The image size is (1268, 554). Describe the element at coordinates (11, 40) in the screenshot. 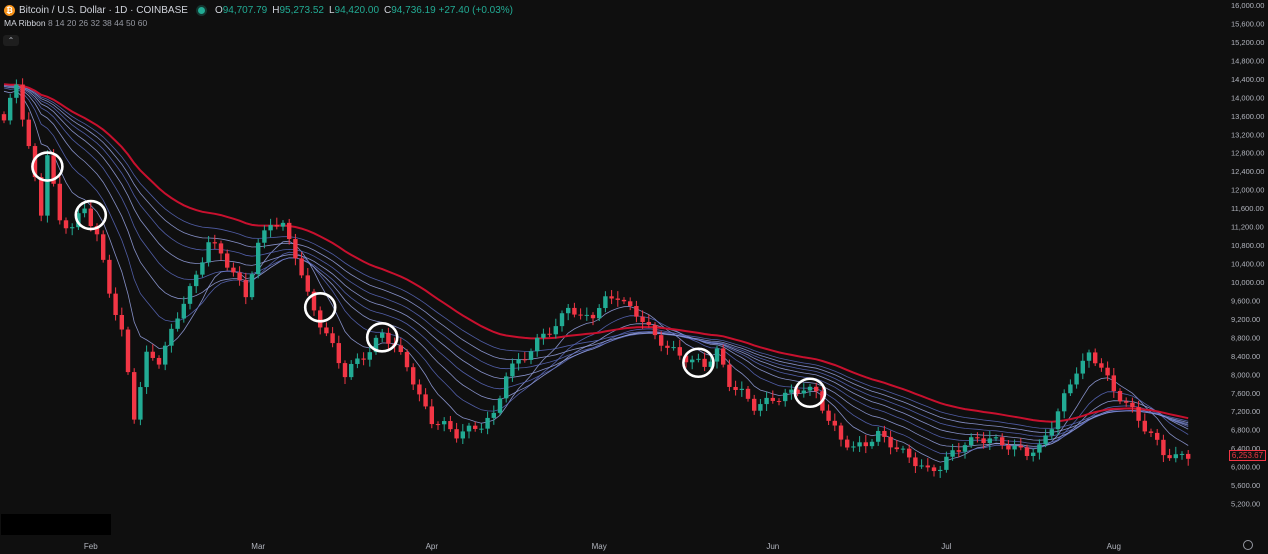

I see `collapse-legend-button: ⌃` at that location.